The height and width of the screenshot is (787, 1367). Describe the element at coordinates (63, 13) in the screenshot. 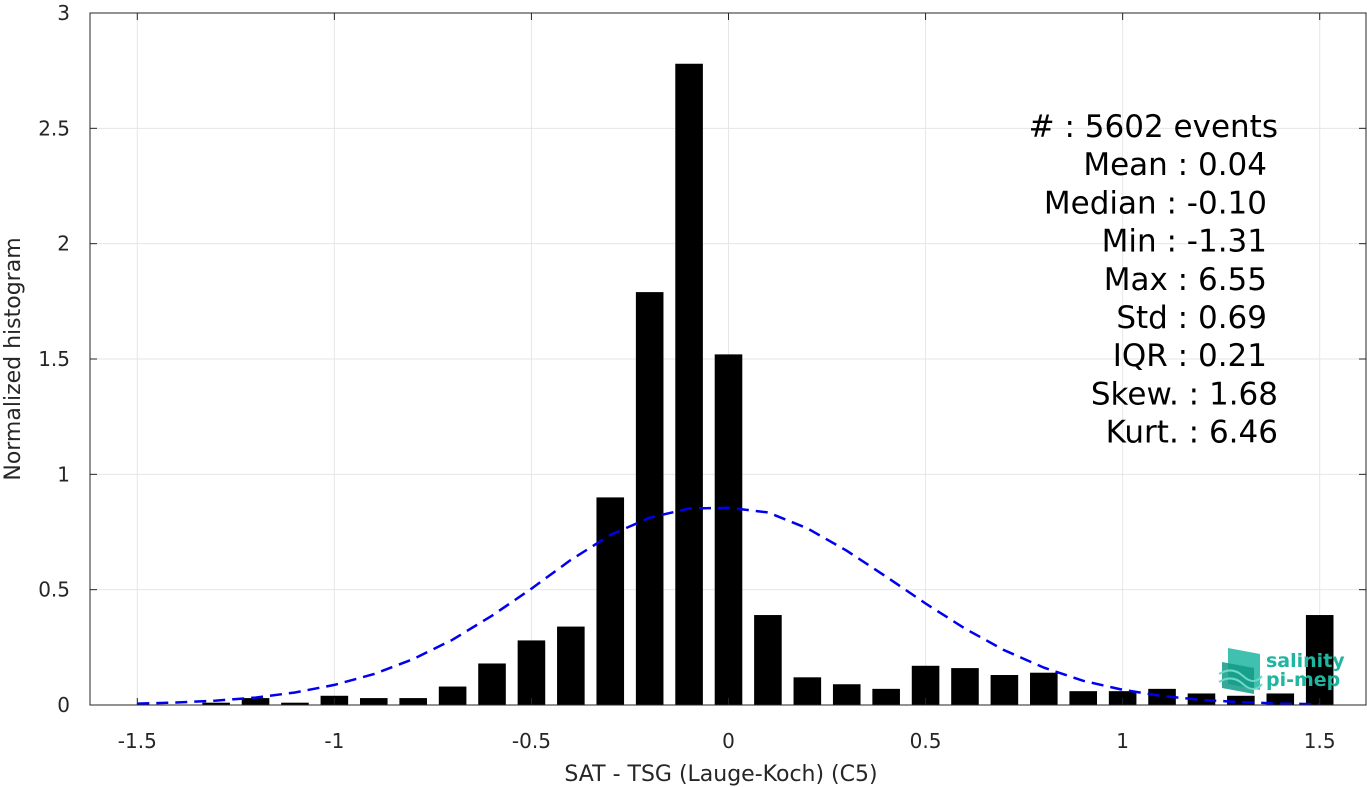

I see `y-tick-label: 3` at that location.